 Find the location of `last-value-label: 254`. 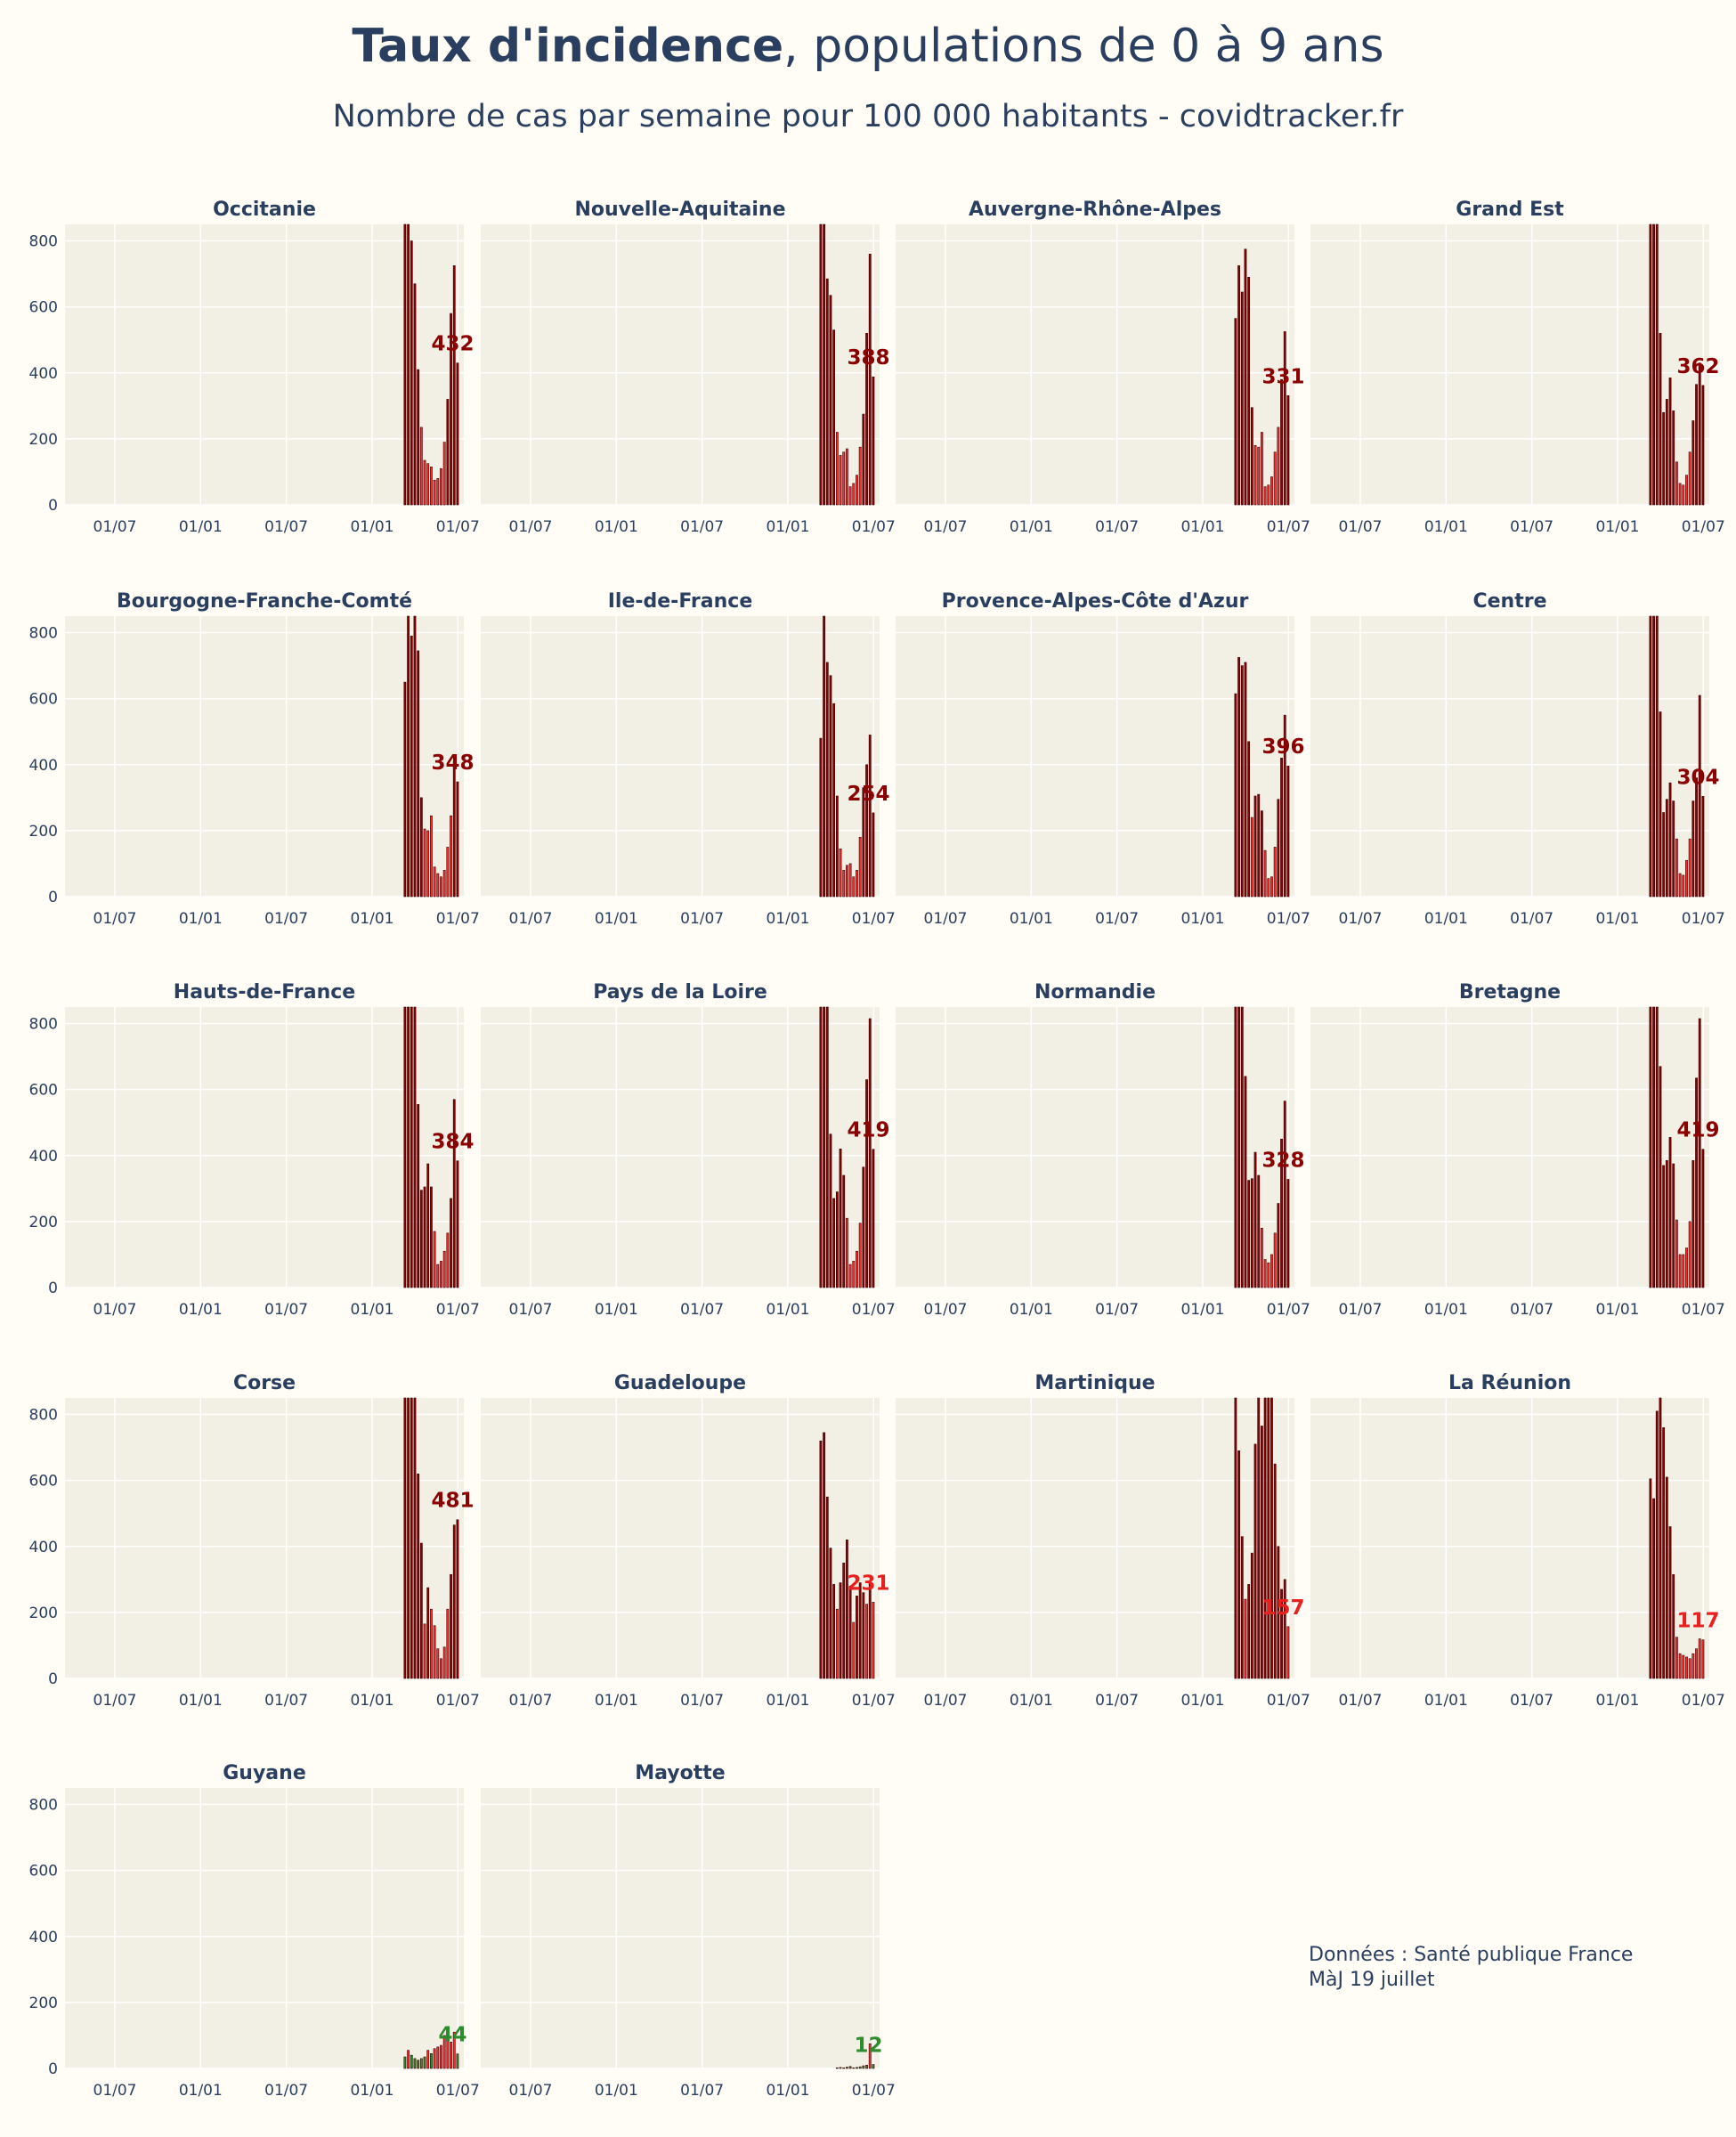

last-value-label: 254 is located at coordinates (869, 794).